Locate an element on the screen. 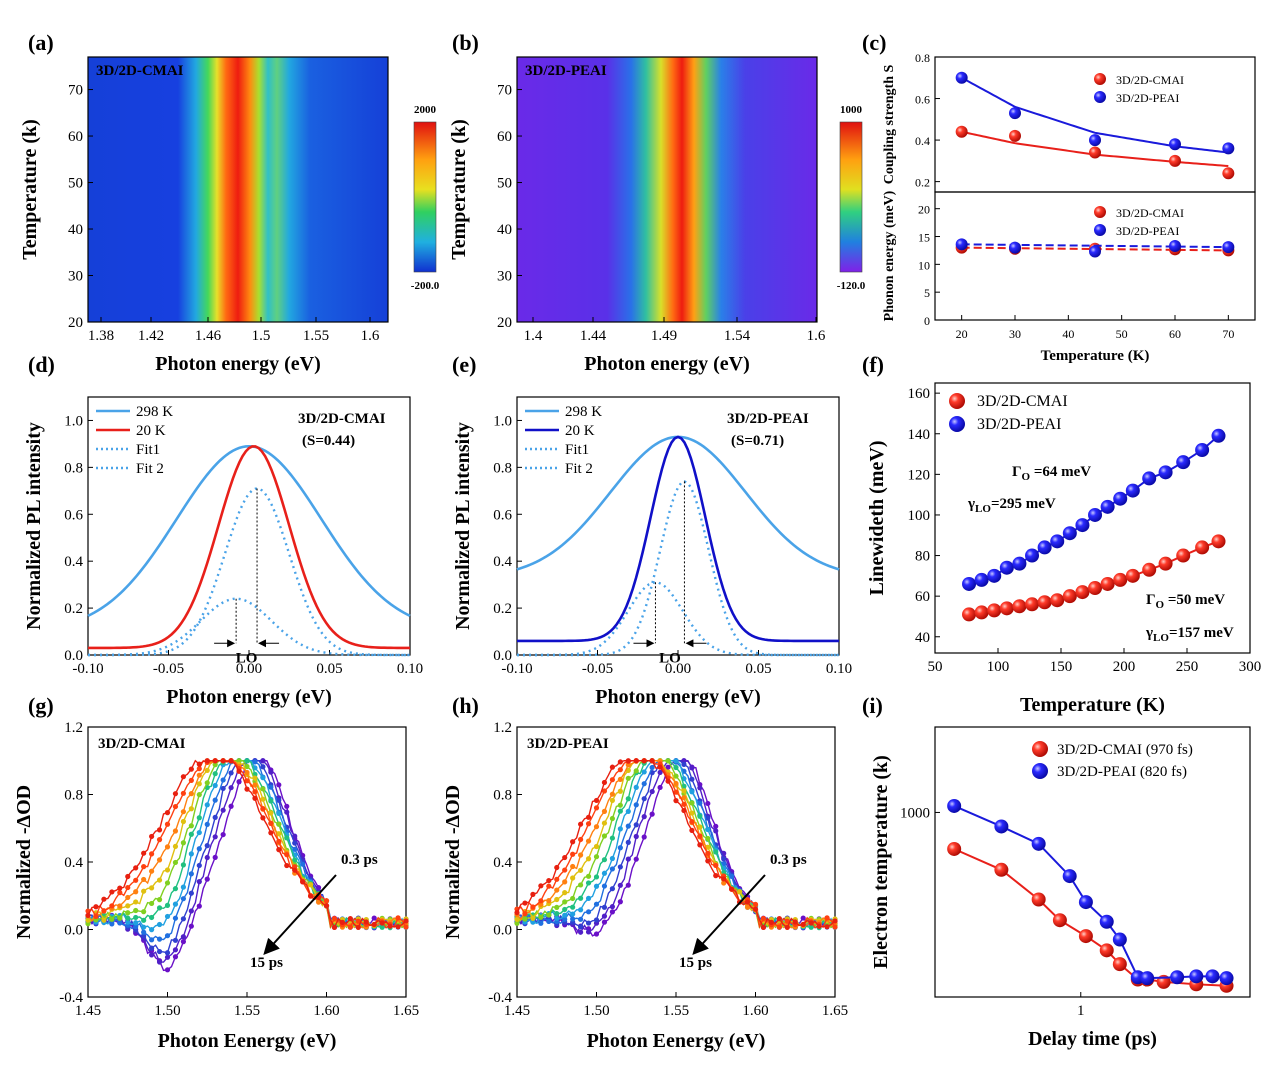 This screenshot has height=1071, width=1269. chart-e-x-tick-label: -0.05 is located at coordinates (597, 669).